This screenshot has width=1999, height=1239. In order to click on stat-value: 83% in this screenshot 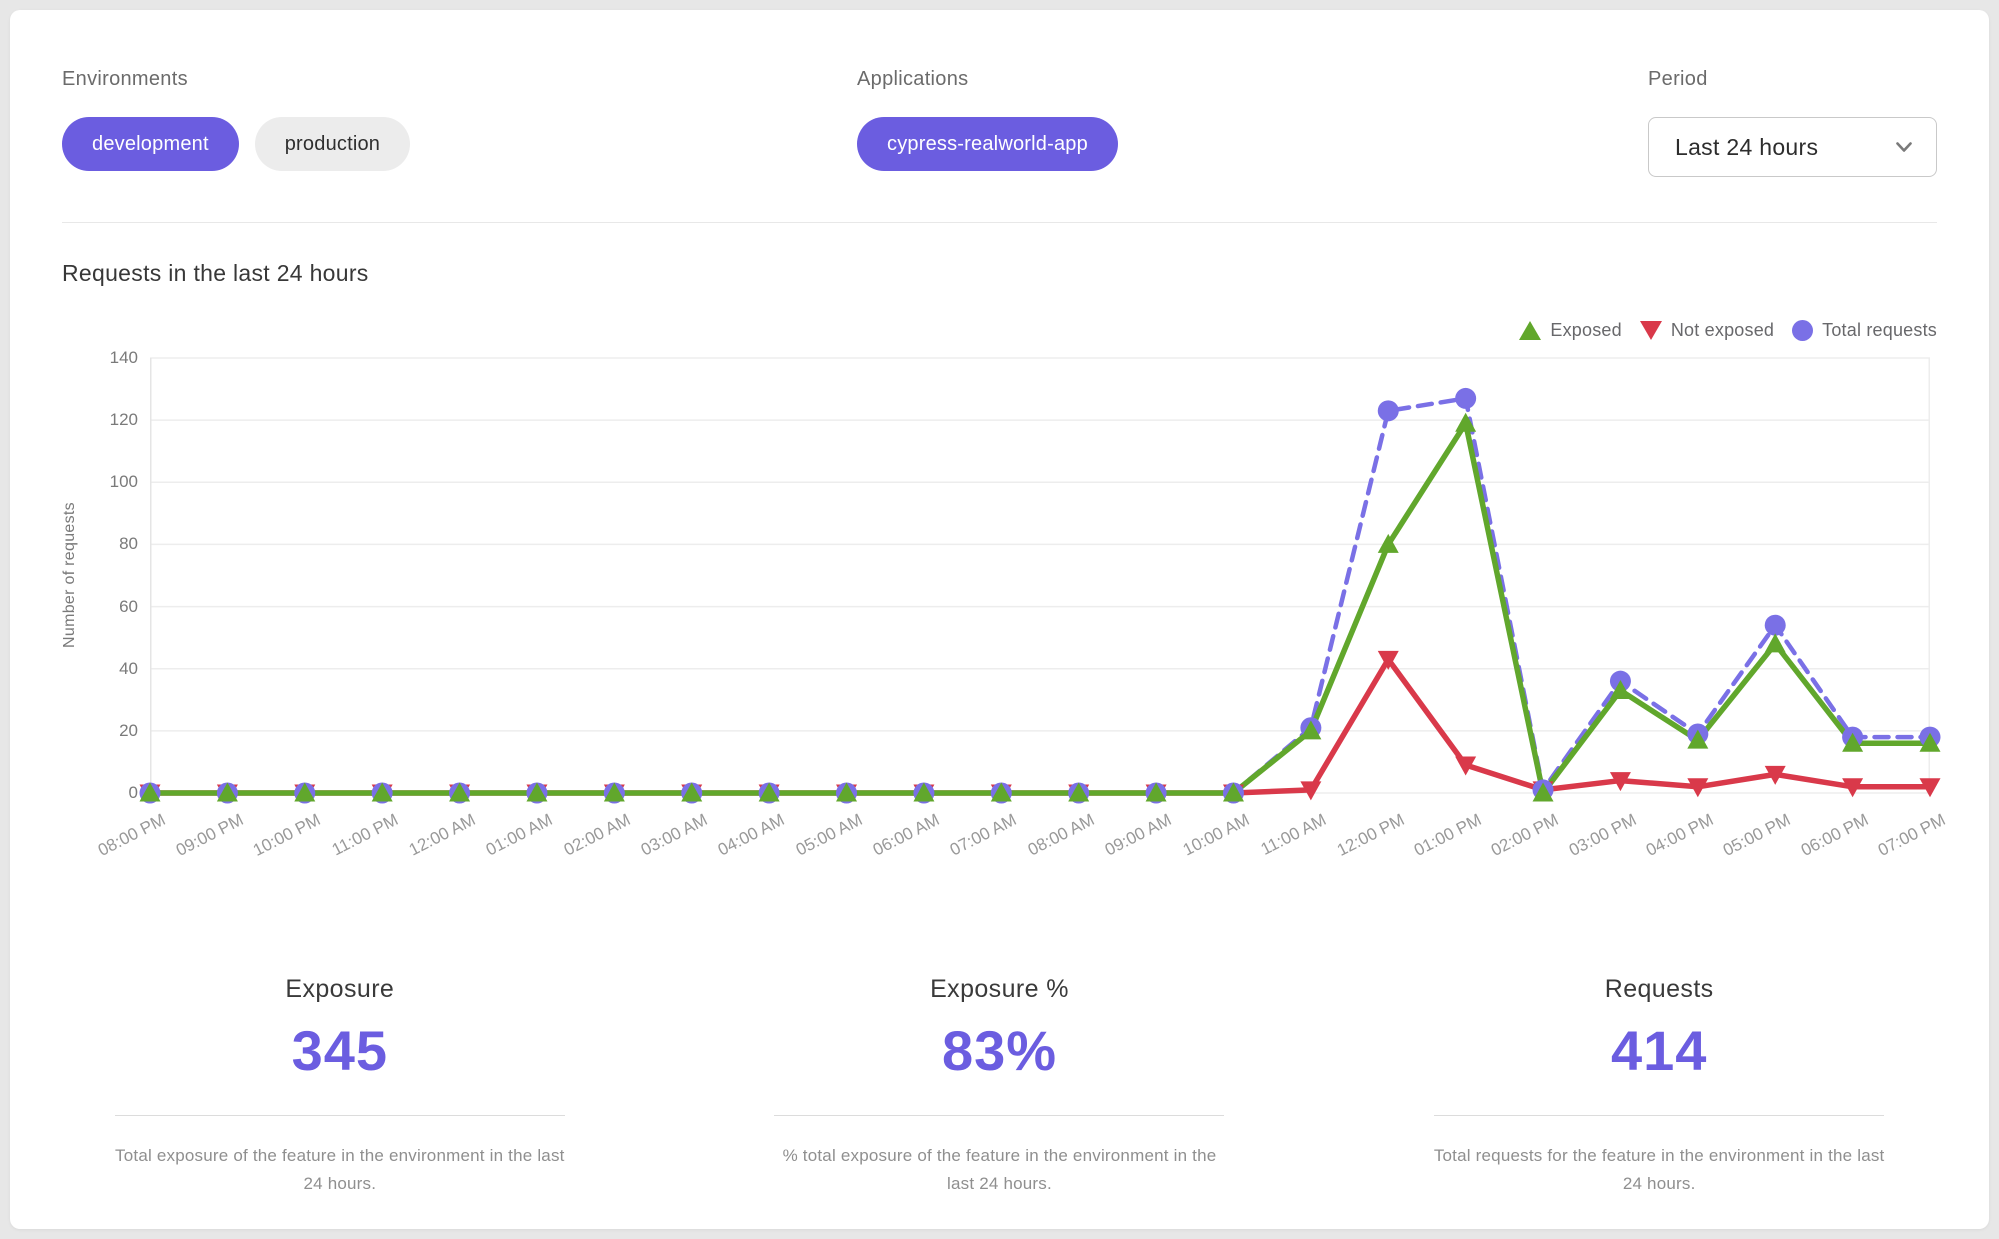, I will do `click(999, 1050)`.